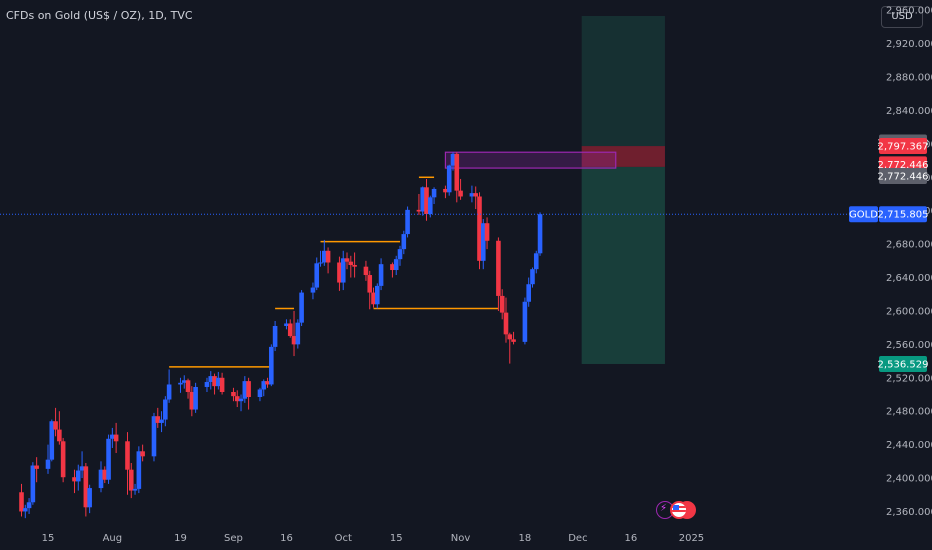 This screenshot has width=932, height=550. Describe the element at coordinates (903, 215) in the screenshot. I see `price-badge-label: 2,715.805` at that location.